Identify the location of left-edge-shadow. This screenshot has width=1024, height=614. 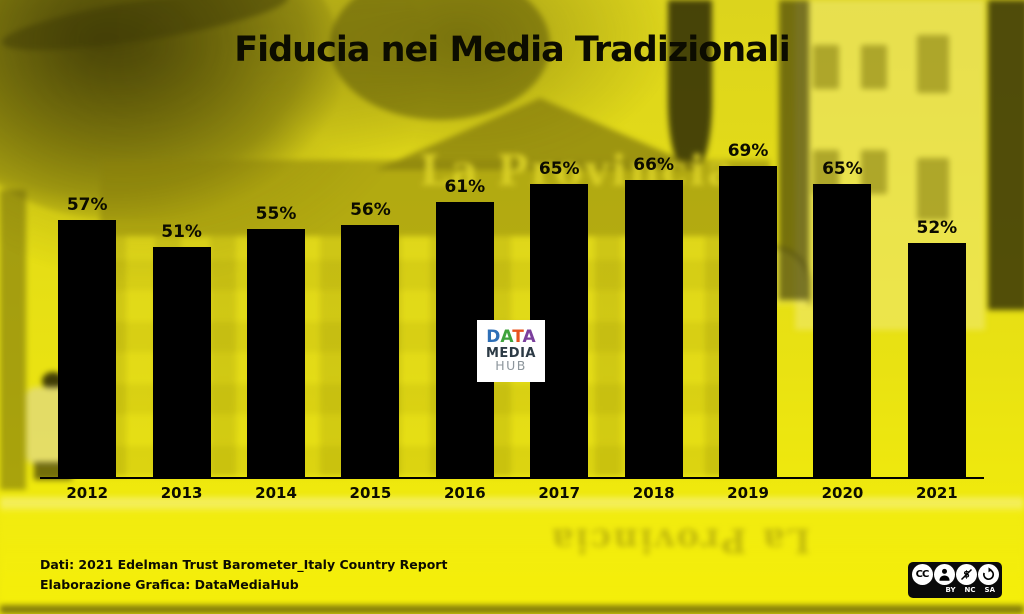
(13, 340).